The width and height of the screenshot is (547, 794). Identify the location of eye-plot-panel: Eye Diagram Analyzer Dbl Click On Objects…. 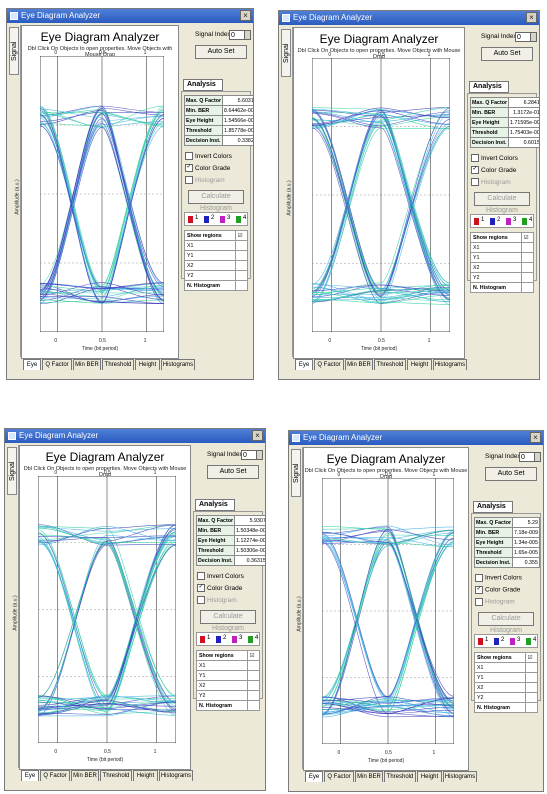
(97, 192).